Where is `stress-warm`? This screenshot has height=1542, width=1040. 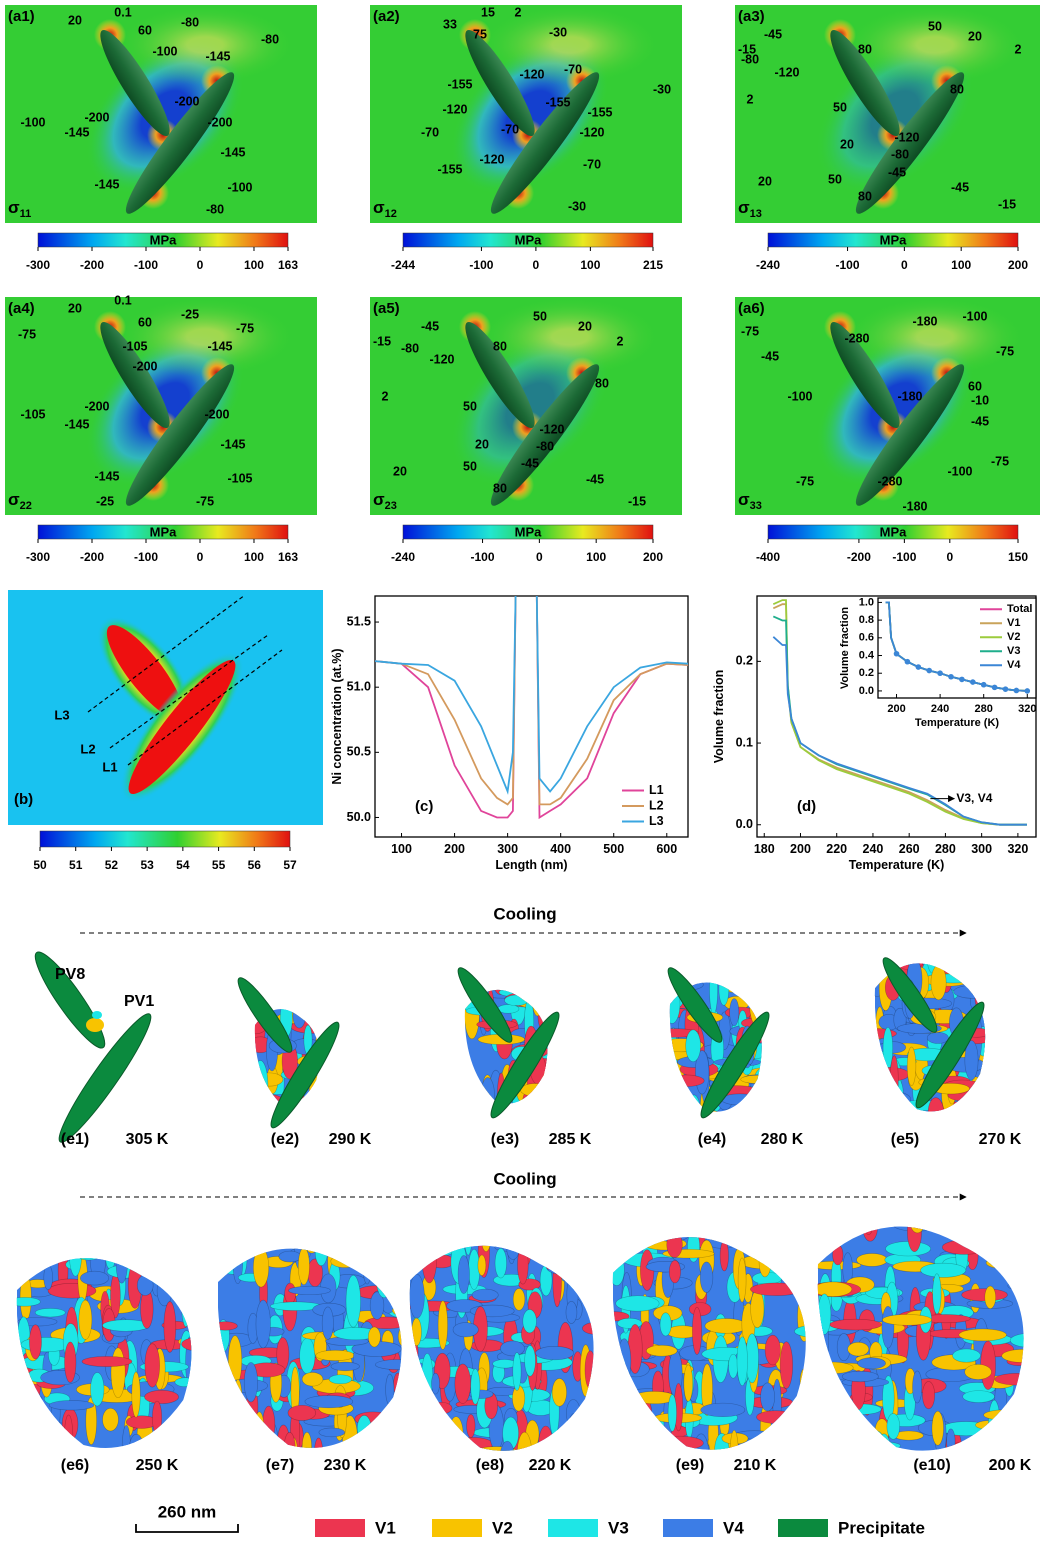
stress-warm is located at coordinates (570, 337).